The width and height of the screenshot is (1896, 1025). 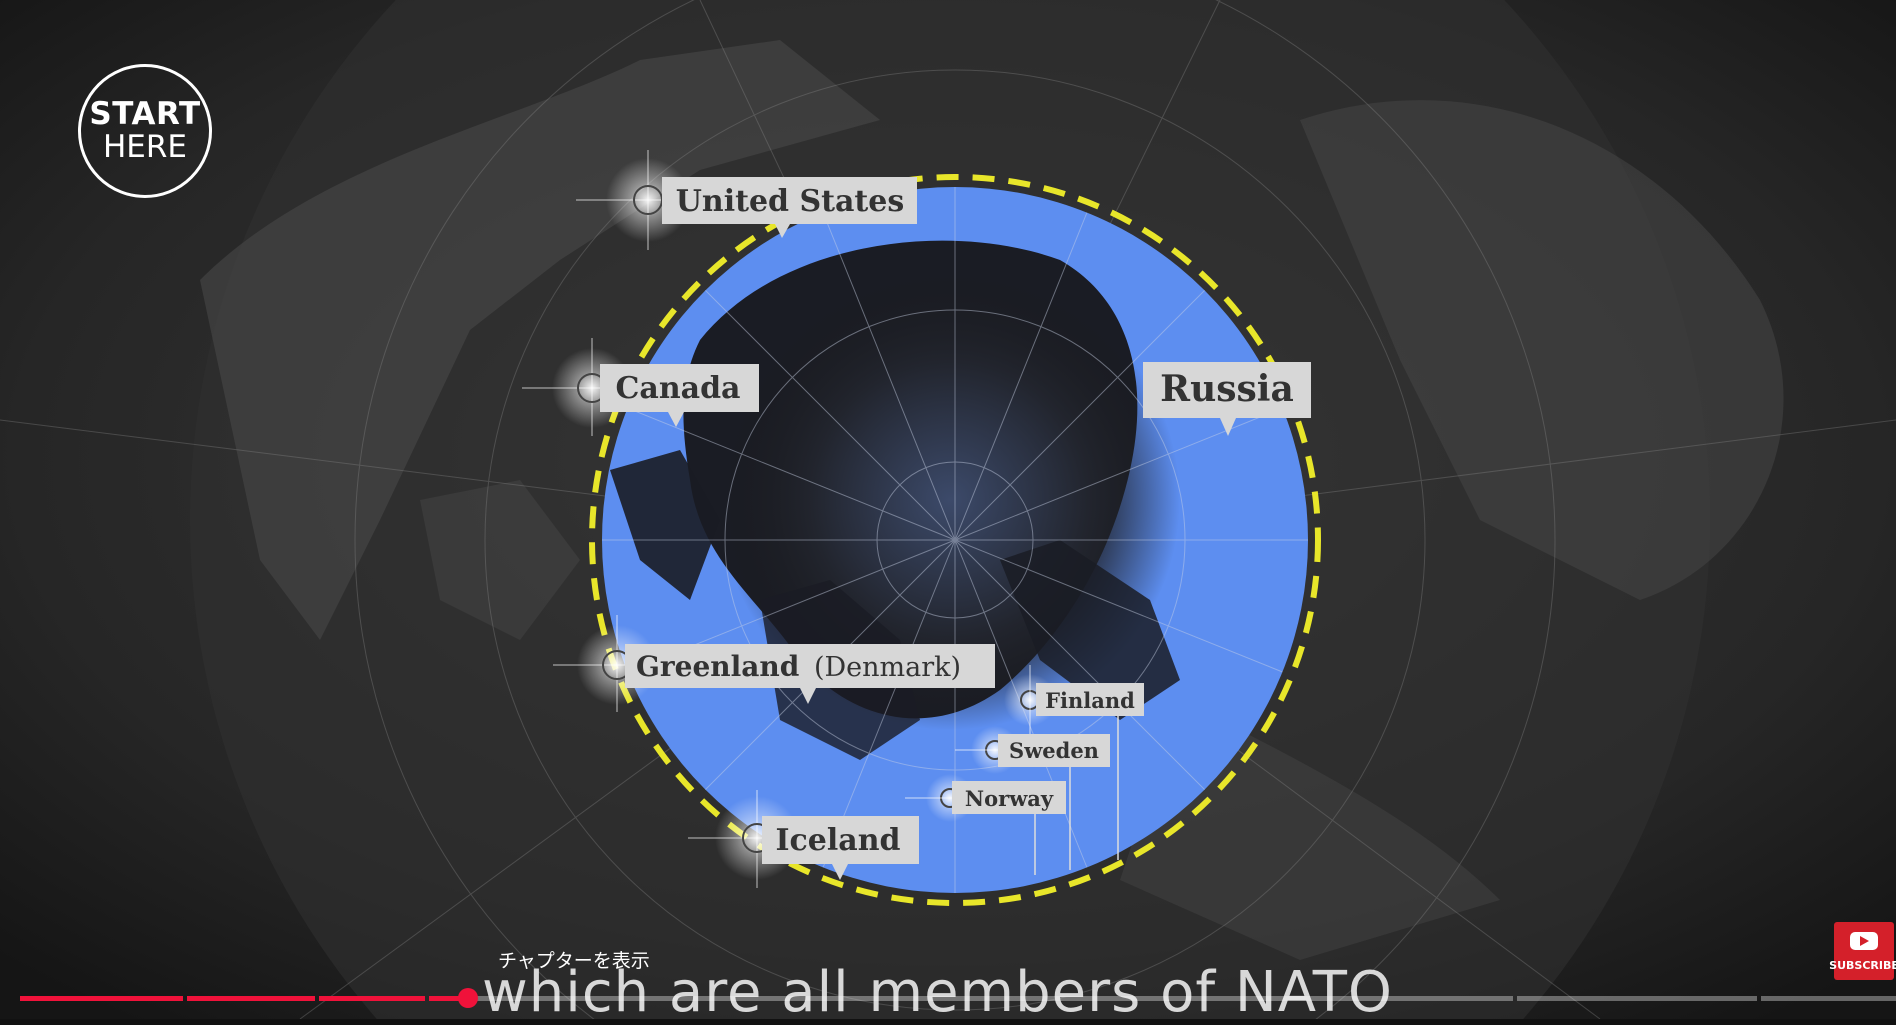 I want to click on subtitle-caption: which are all members of NATO, so click(x=937, y=992).